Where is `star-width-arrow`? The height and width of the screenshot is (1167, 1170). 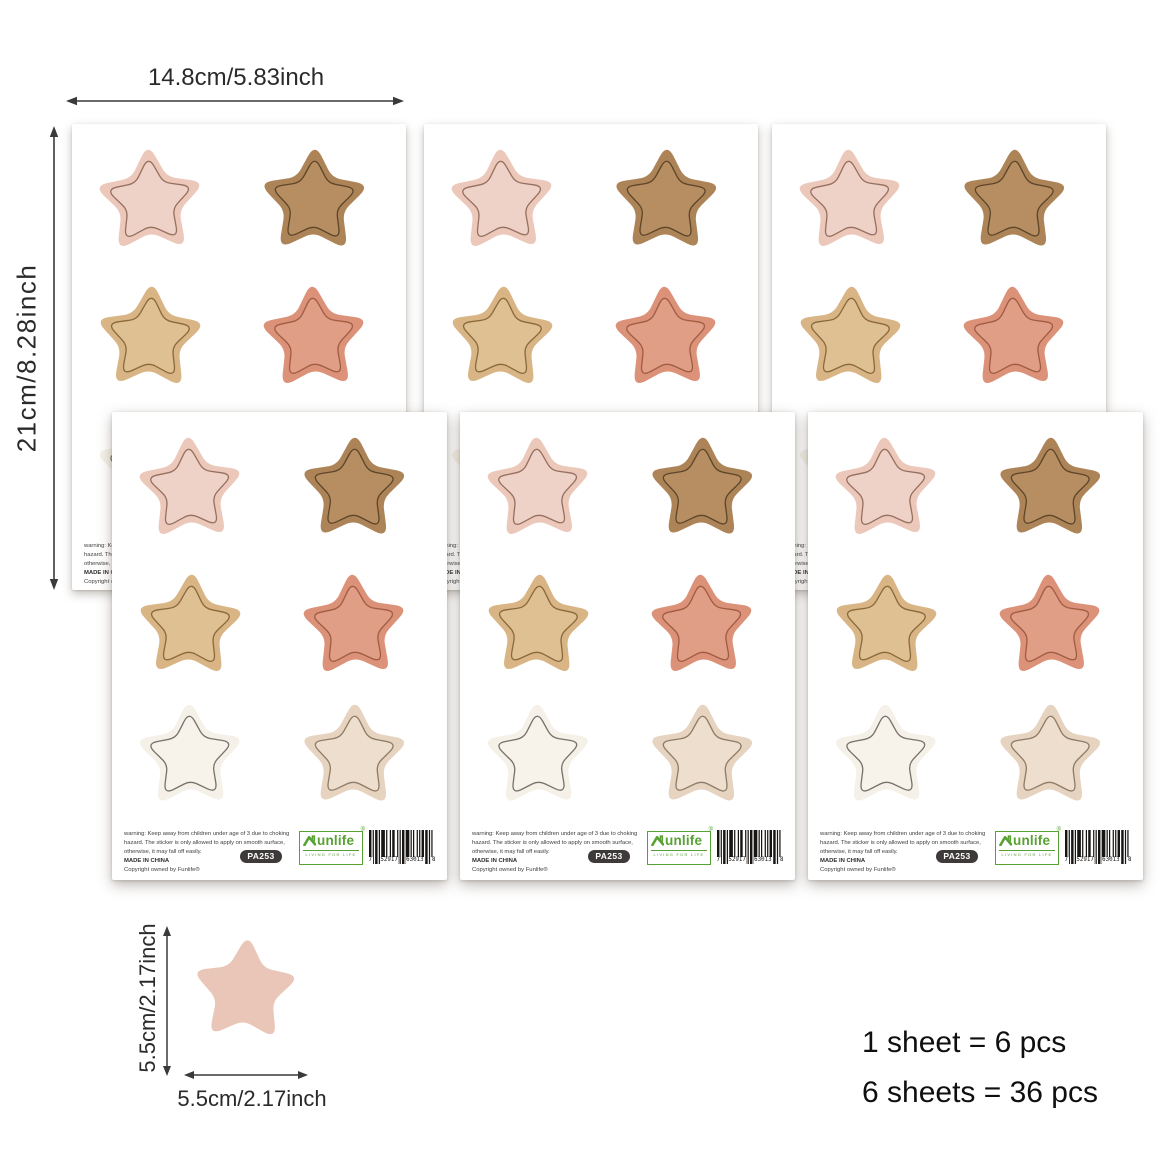
star-width-arrow is located at coordinates (246, 1075).